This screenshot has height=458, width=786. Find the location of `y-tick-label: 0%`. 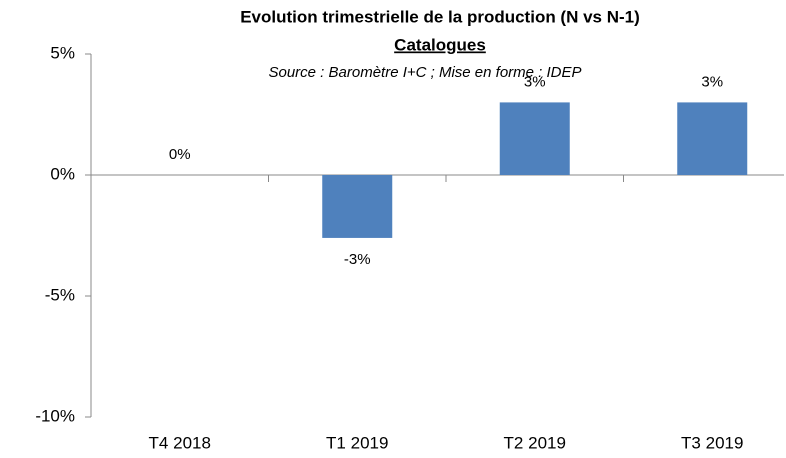

y-tick-label: 0% is located at coordinates (62, 173).